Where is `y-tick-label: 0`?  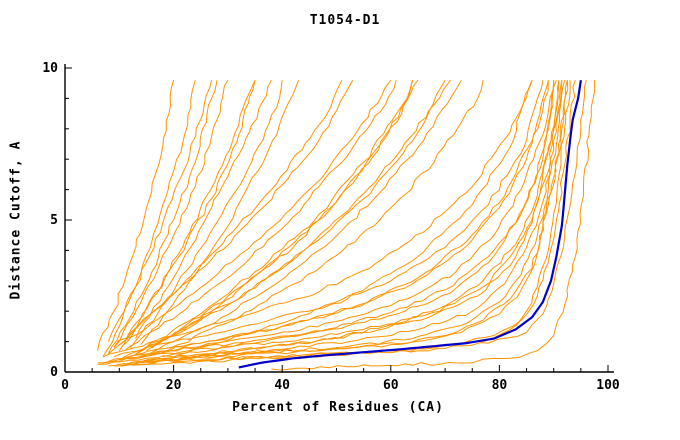
y-tick-label: 0 is located at coordinates (54, 372).